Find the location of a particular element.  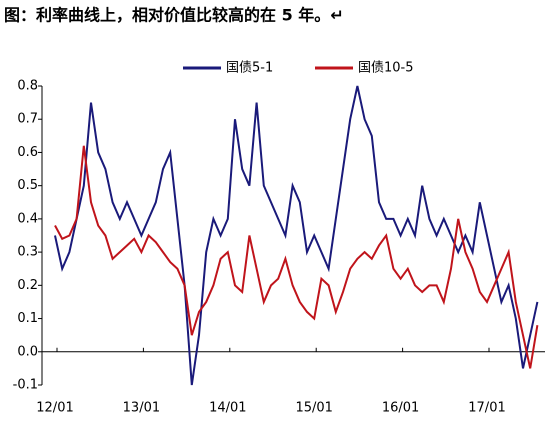

y-tick-label: 0.8 is located at coordinates (27, 86).